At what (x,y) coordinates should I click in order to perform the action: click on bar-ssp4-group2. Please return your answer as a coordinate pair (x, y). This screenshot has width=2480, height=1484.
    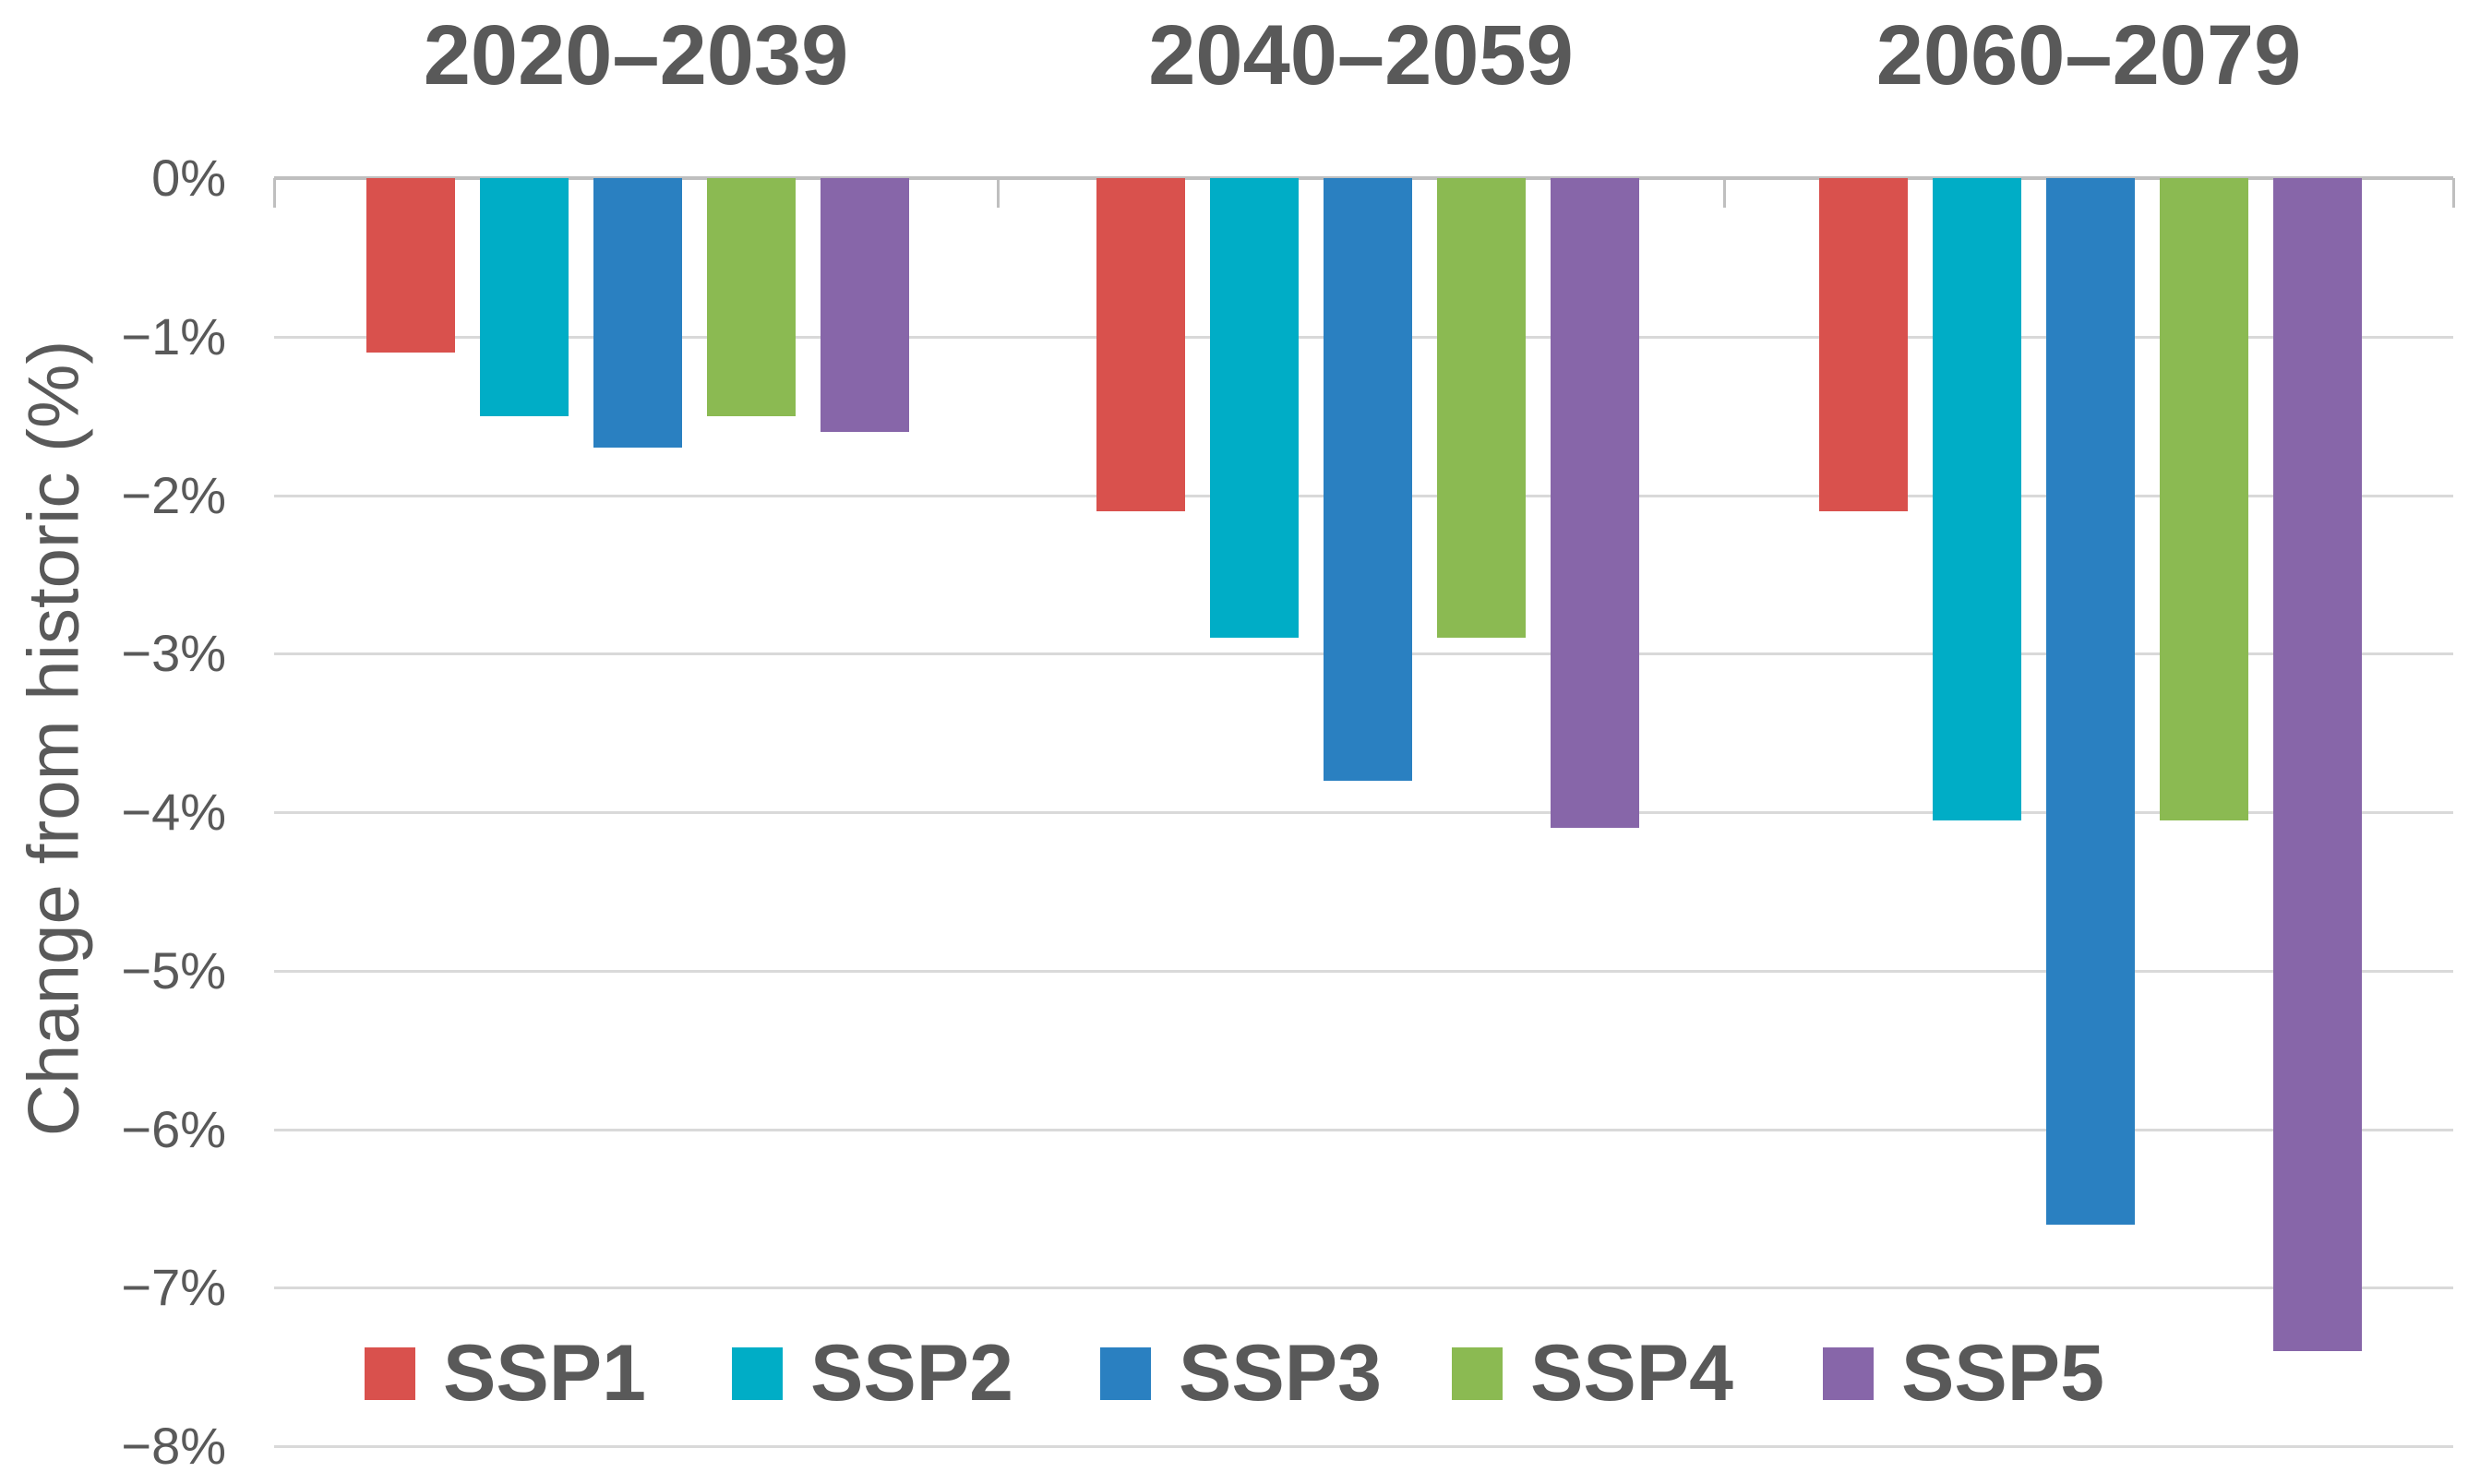
    Looking at the image, I should click on (1482, 408).